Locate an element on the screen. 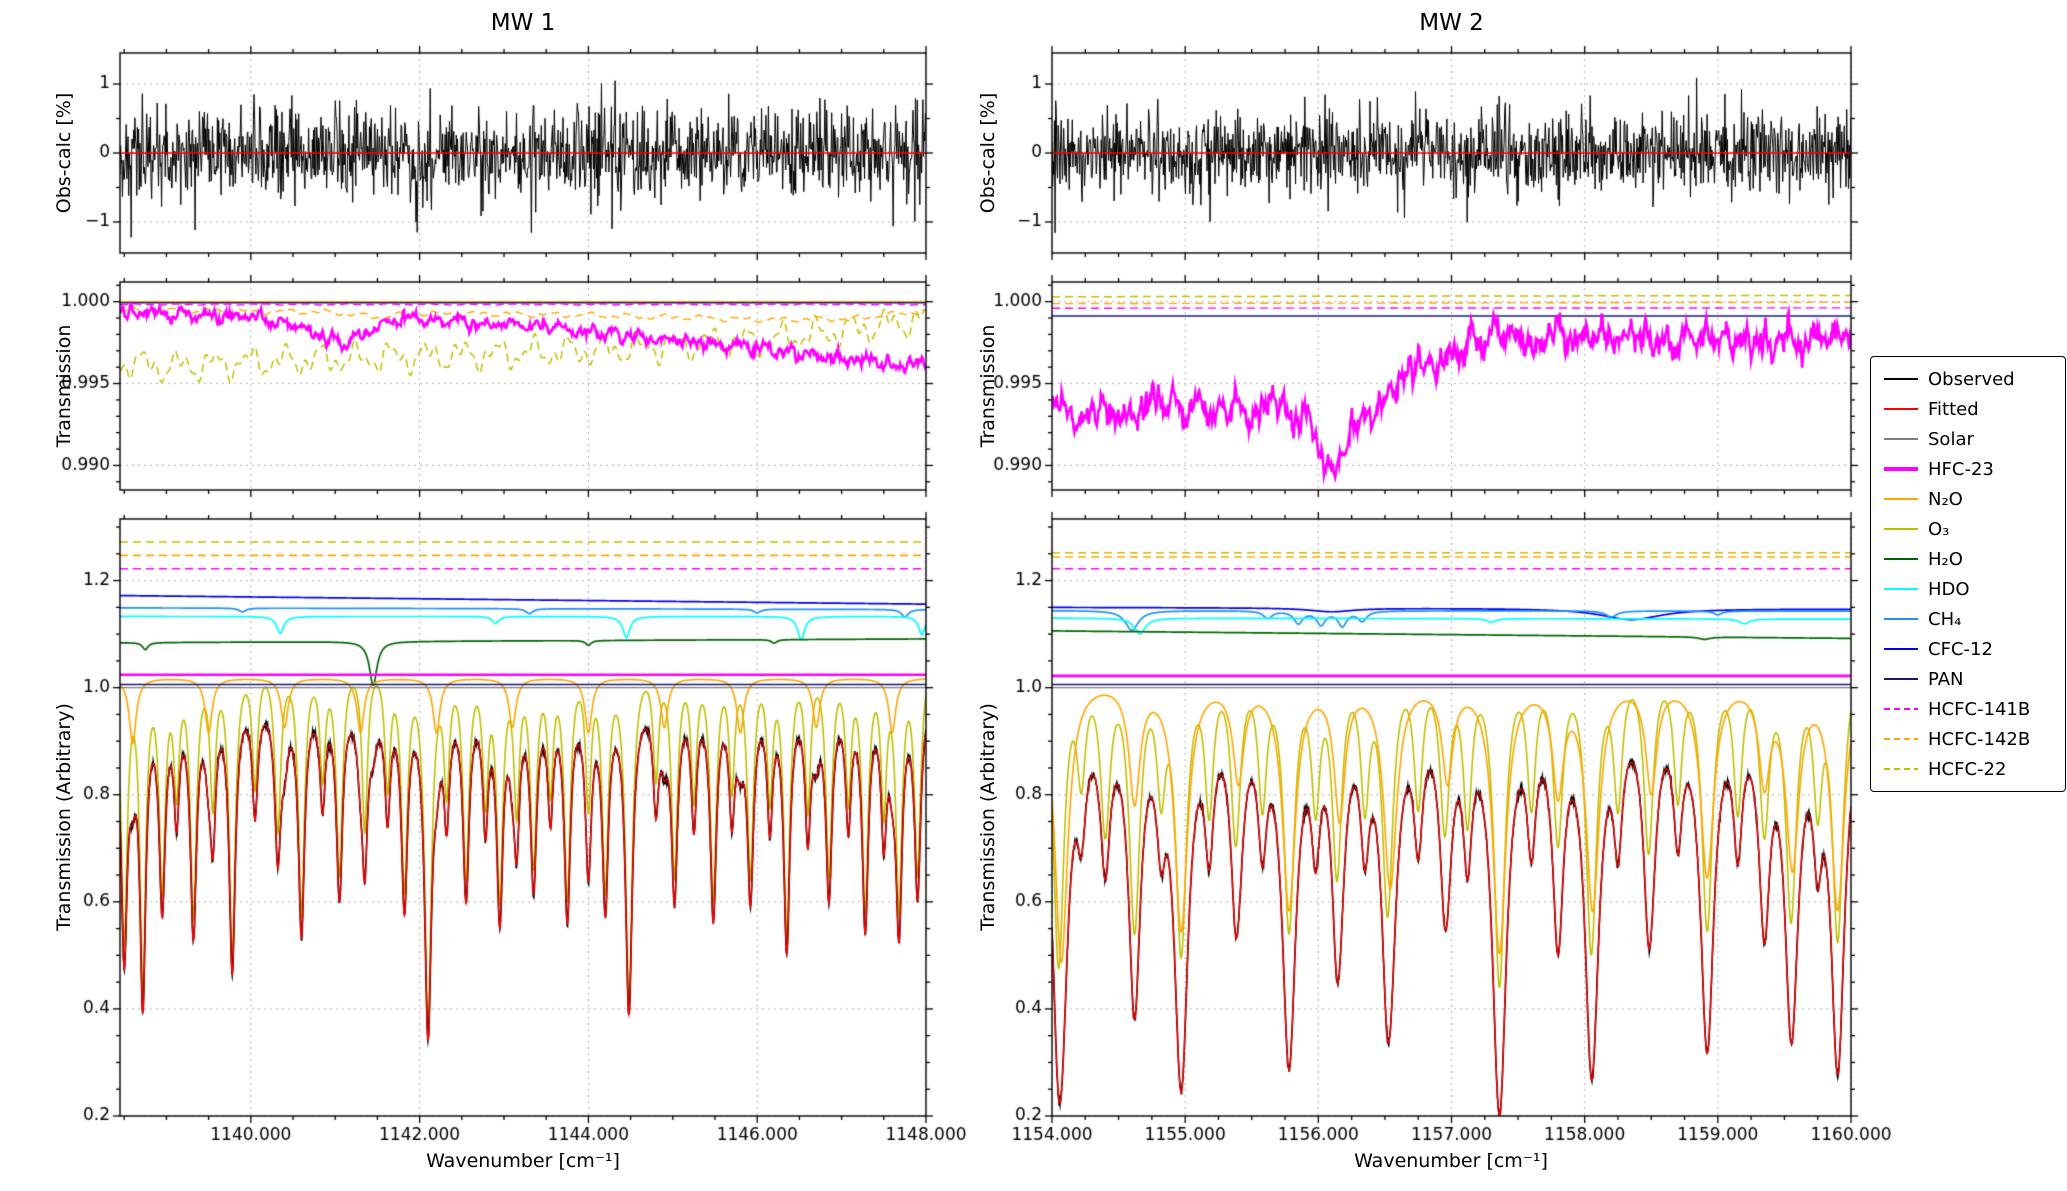 The height and width of the screenshot is (1191, 2067). legend-item-cfc-12: CFC-12 is located at coordinates (1968, 649).